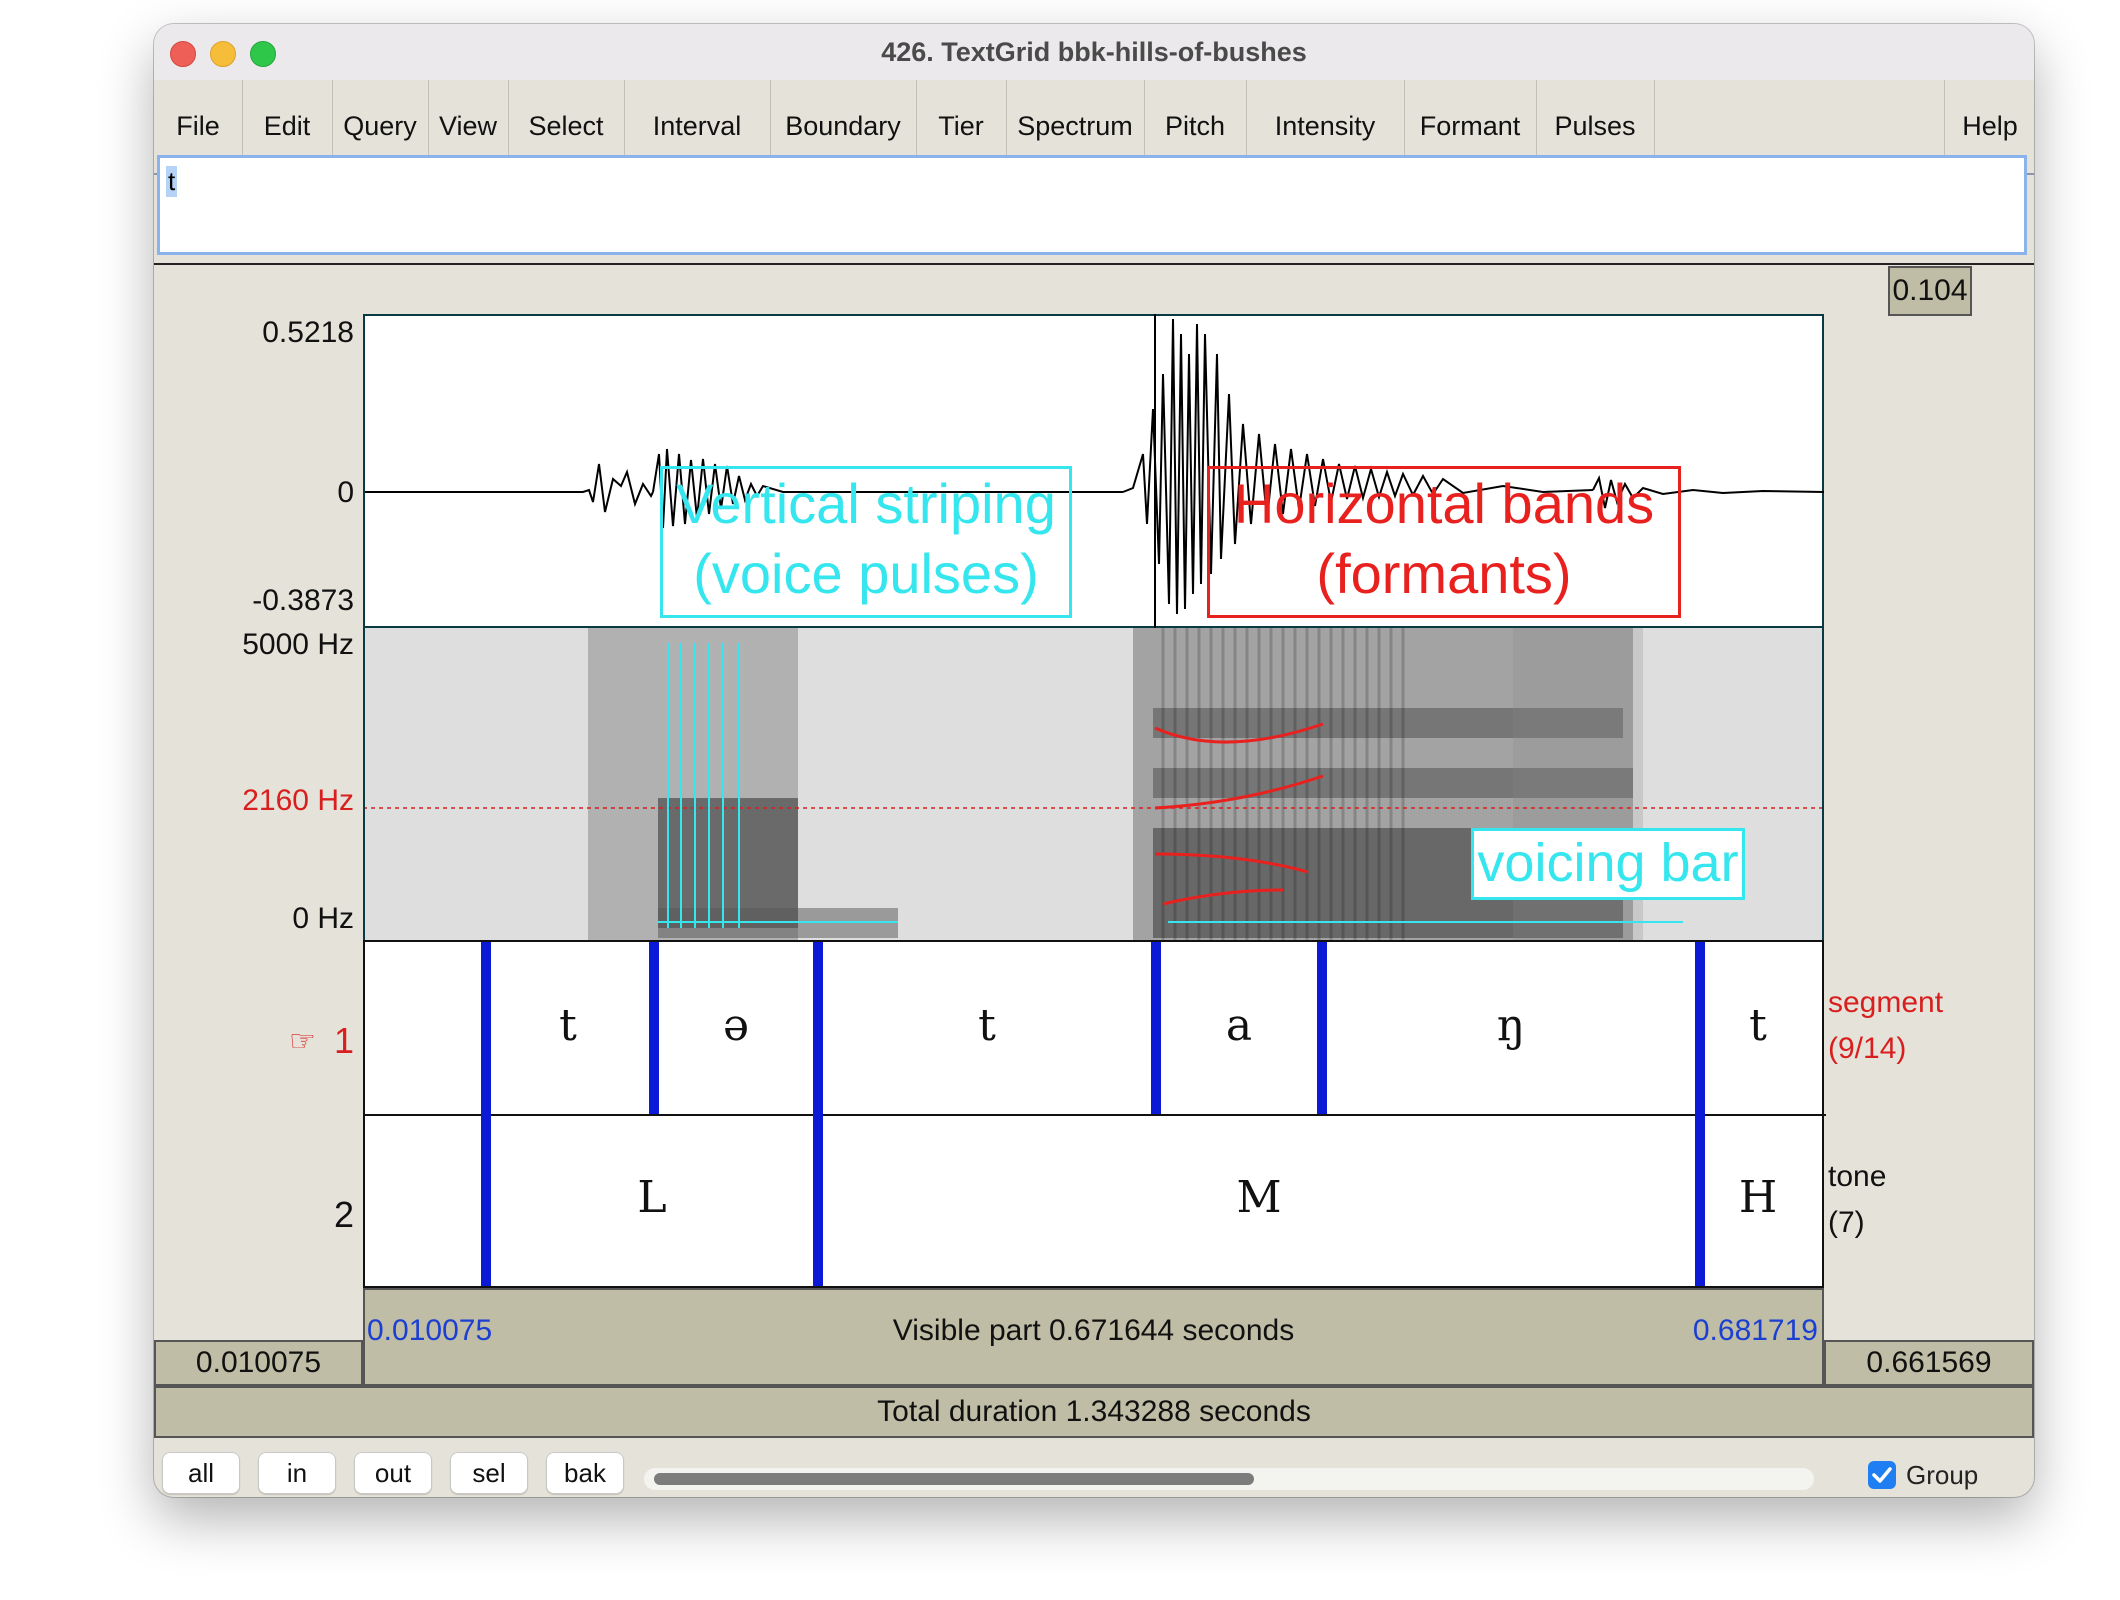  I want to click on zoom-in-button: in, so click(297, 1473).